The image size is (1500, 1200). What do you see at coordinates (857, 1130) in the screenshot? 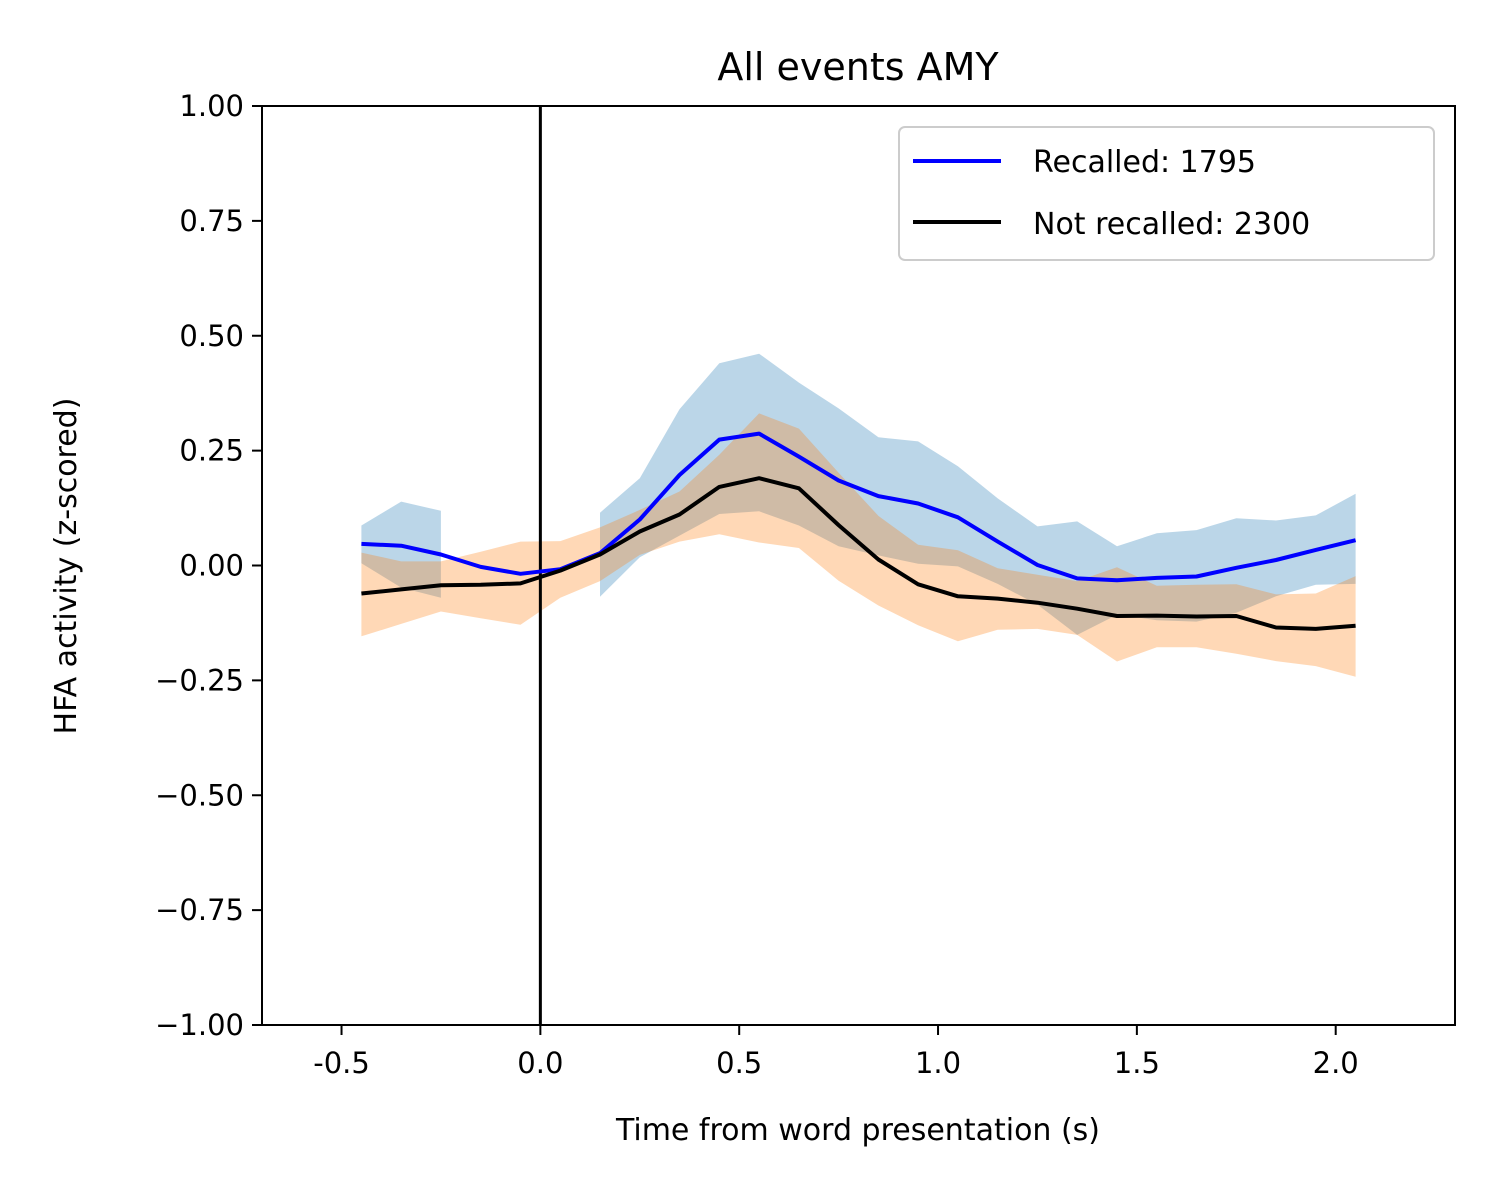
I see `x-axis-label: Time from word presentation (s)` at bounding box center [857, 1130].